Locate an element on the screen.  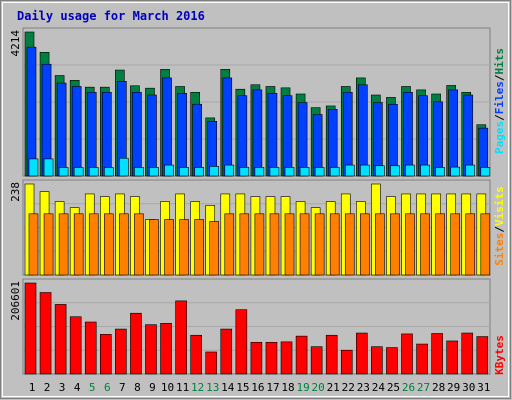
day-label: 13 is located at coordinates (212, 387).